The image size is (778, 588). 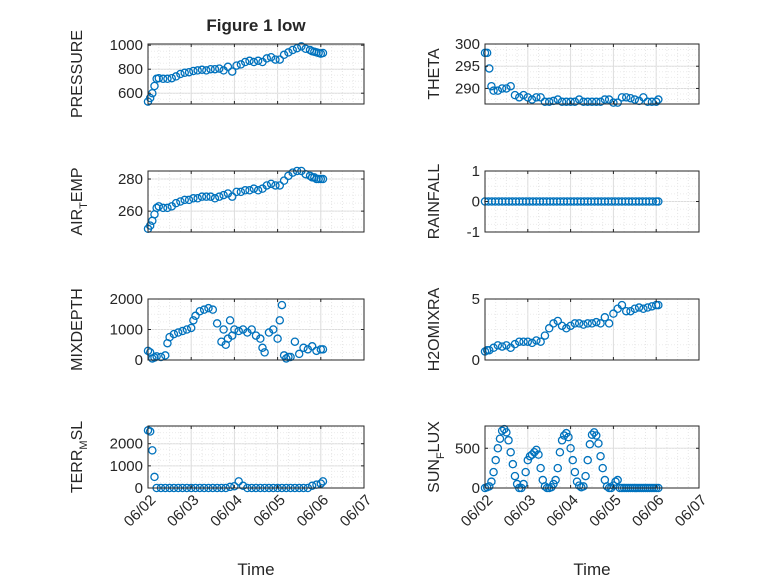 I want to click on subplot-air-temp: 260 280 AIRTEMP, so click(x=217, y=201).